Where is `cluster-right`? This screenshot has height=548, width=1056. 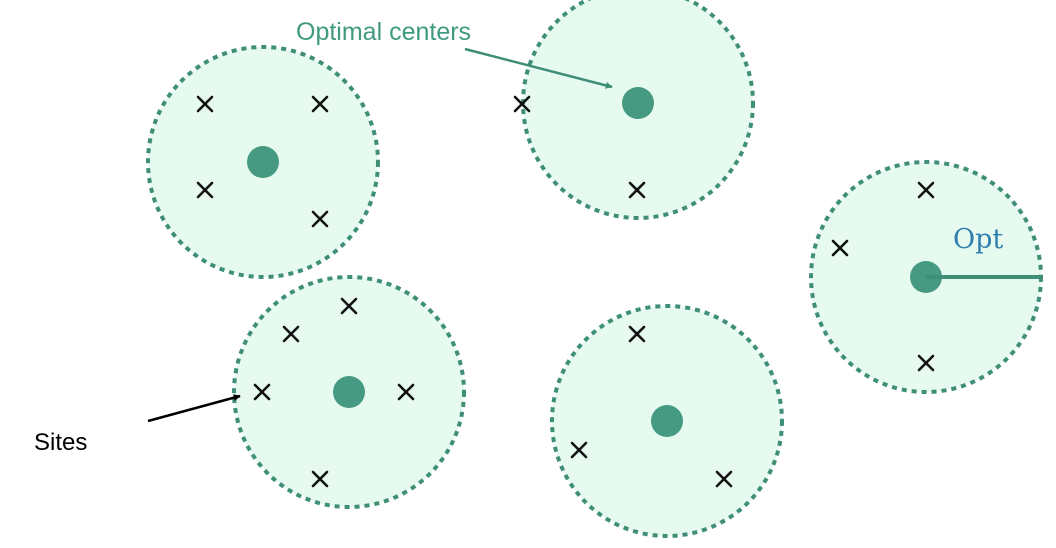 cluster-right is located at coordinates (926, 277).